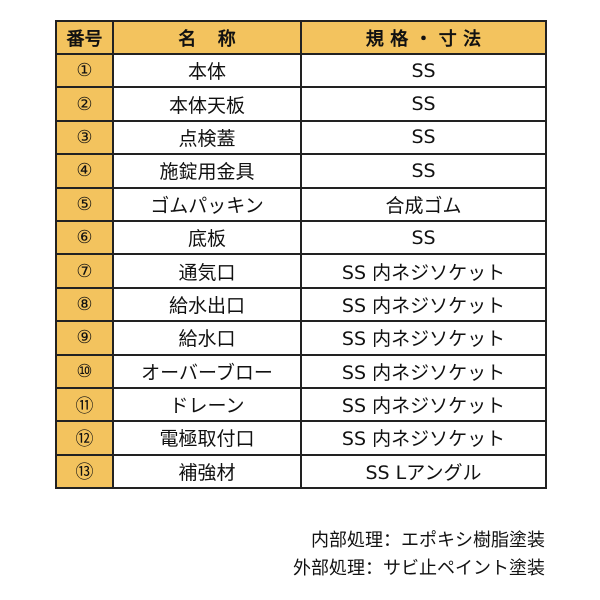  I want to click on table-row: ⑩ オーバーブロー SS 内ネジソケット, so click(301, 371).